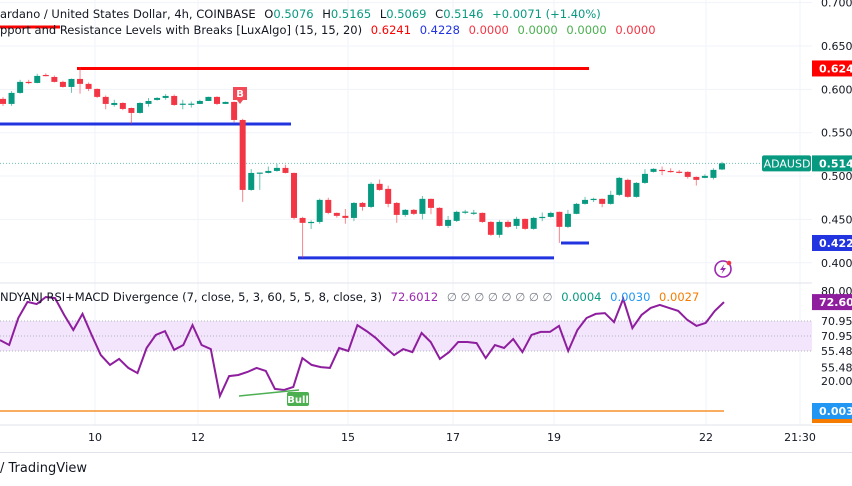  What do you see at coordinates (240, 95) in the screenshot?
I see `break-signal: B` at bounding box center [240, 95].